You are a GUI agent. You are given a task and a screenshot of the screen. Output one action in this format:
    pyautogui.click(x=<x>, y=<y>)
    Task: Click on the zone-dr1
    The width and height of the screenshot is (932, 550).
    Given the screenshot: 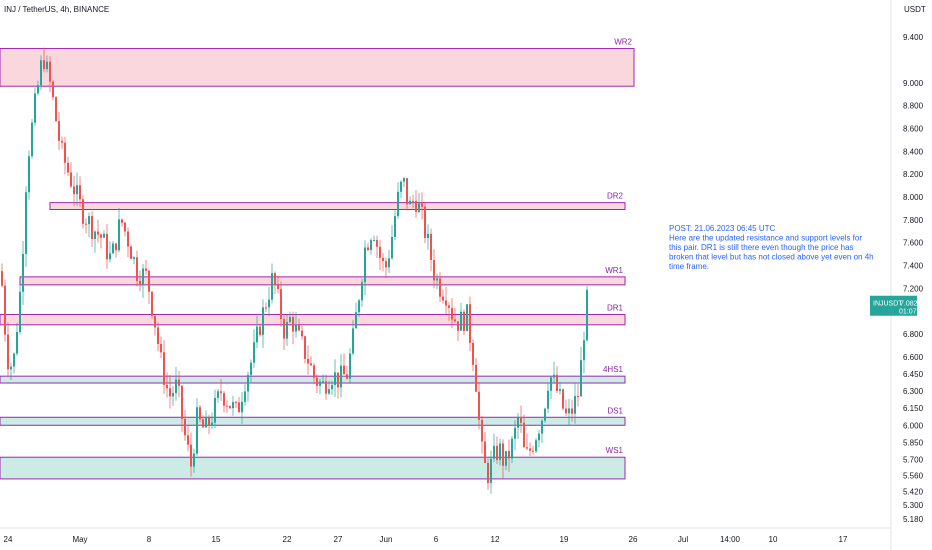 What is the action you would take?
    pyautogui.click(x=313, y=320)
    